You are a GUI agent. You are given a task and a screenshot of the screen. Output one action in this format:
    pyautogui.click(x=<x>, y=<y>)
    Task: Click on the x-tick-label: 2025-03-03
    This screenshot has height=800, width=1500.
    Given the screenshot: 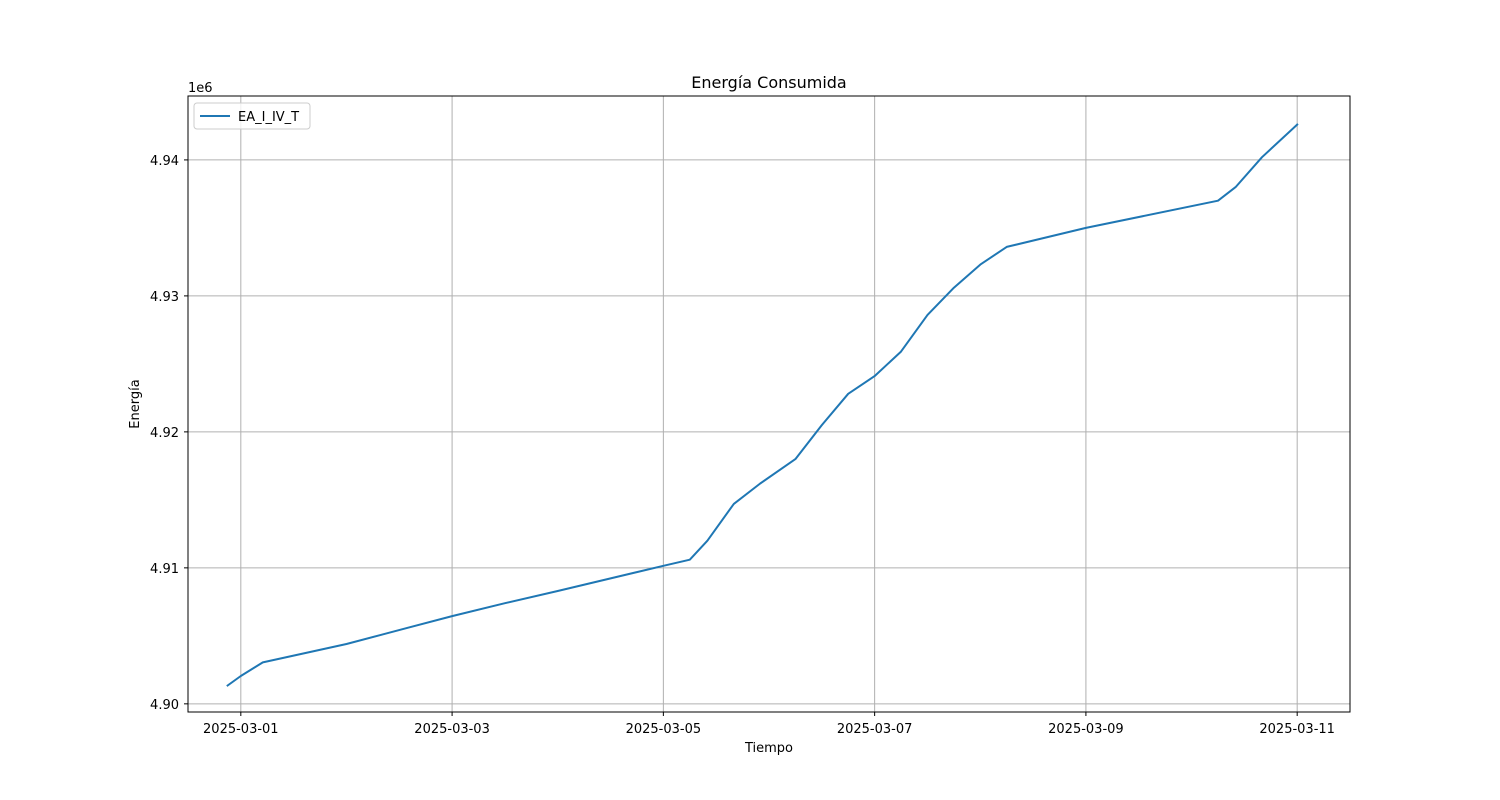 What is the action you would take?
    pyautogui.click(x=452, y=729)
    